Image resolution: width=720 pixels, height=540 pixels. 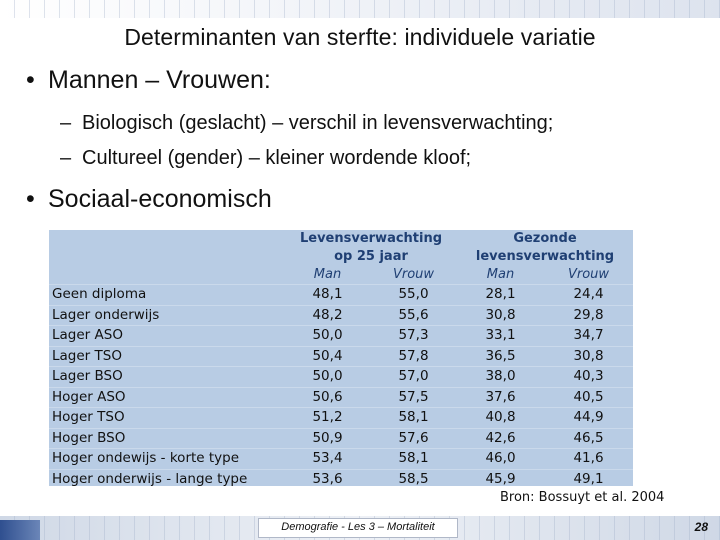 I want to click on table-row: Lager TSO 50,4 57,8 36,5 30,8, so click(x=341, y=356).